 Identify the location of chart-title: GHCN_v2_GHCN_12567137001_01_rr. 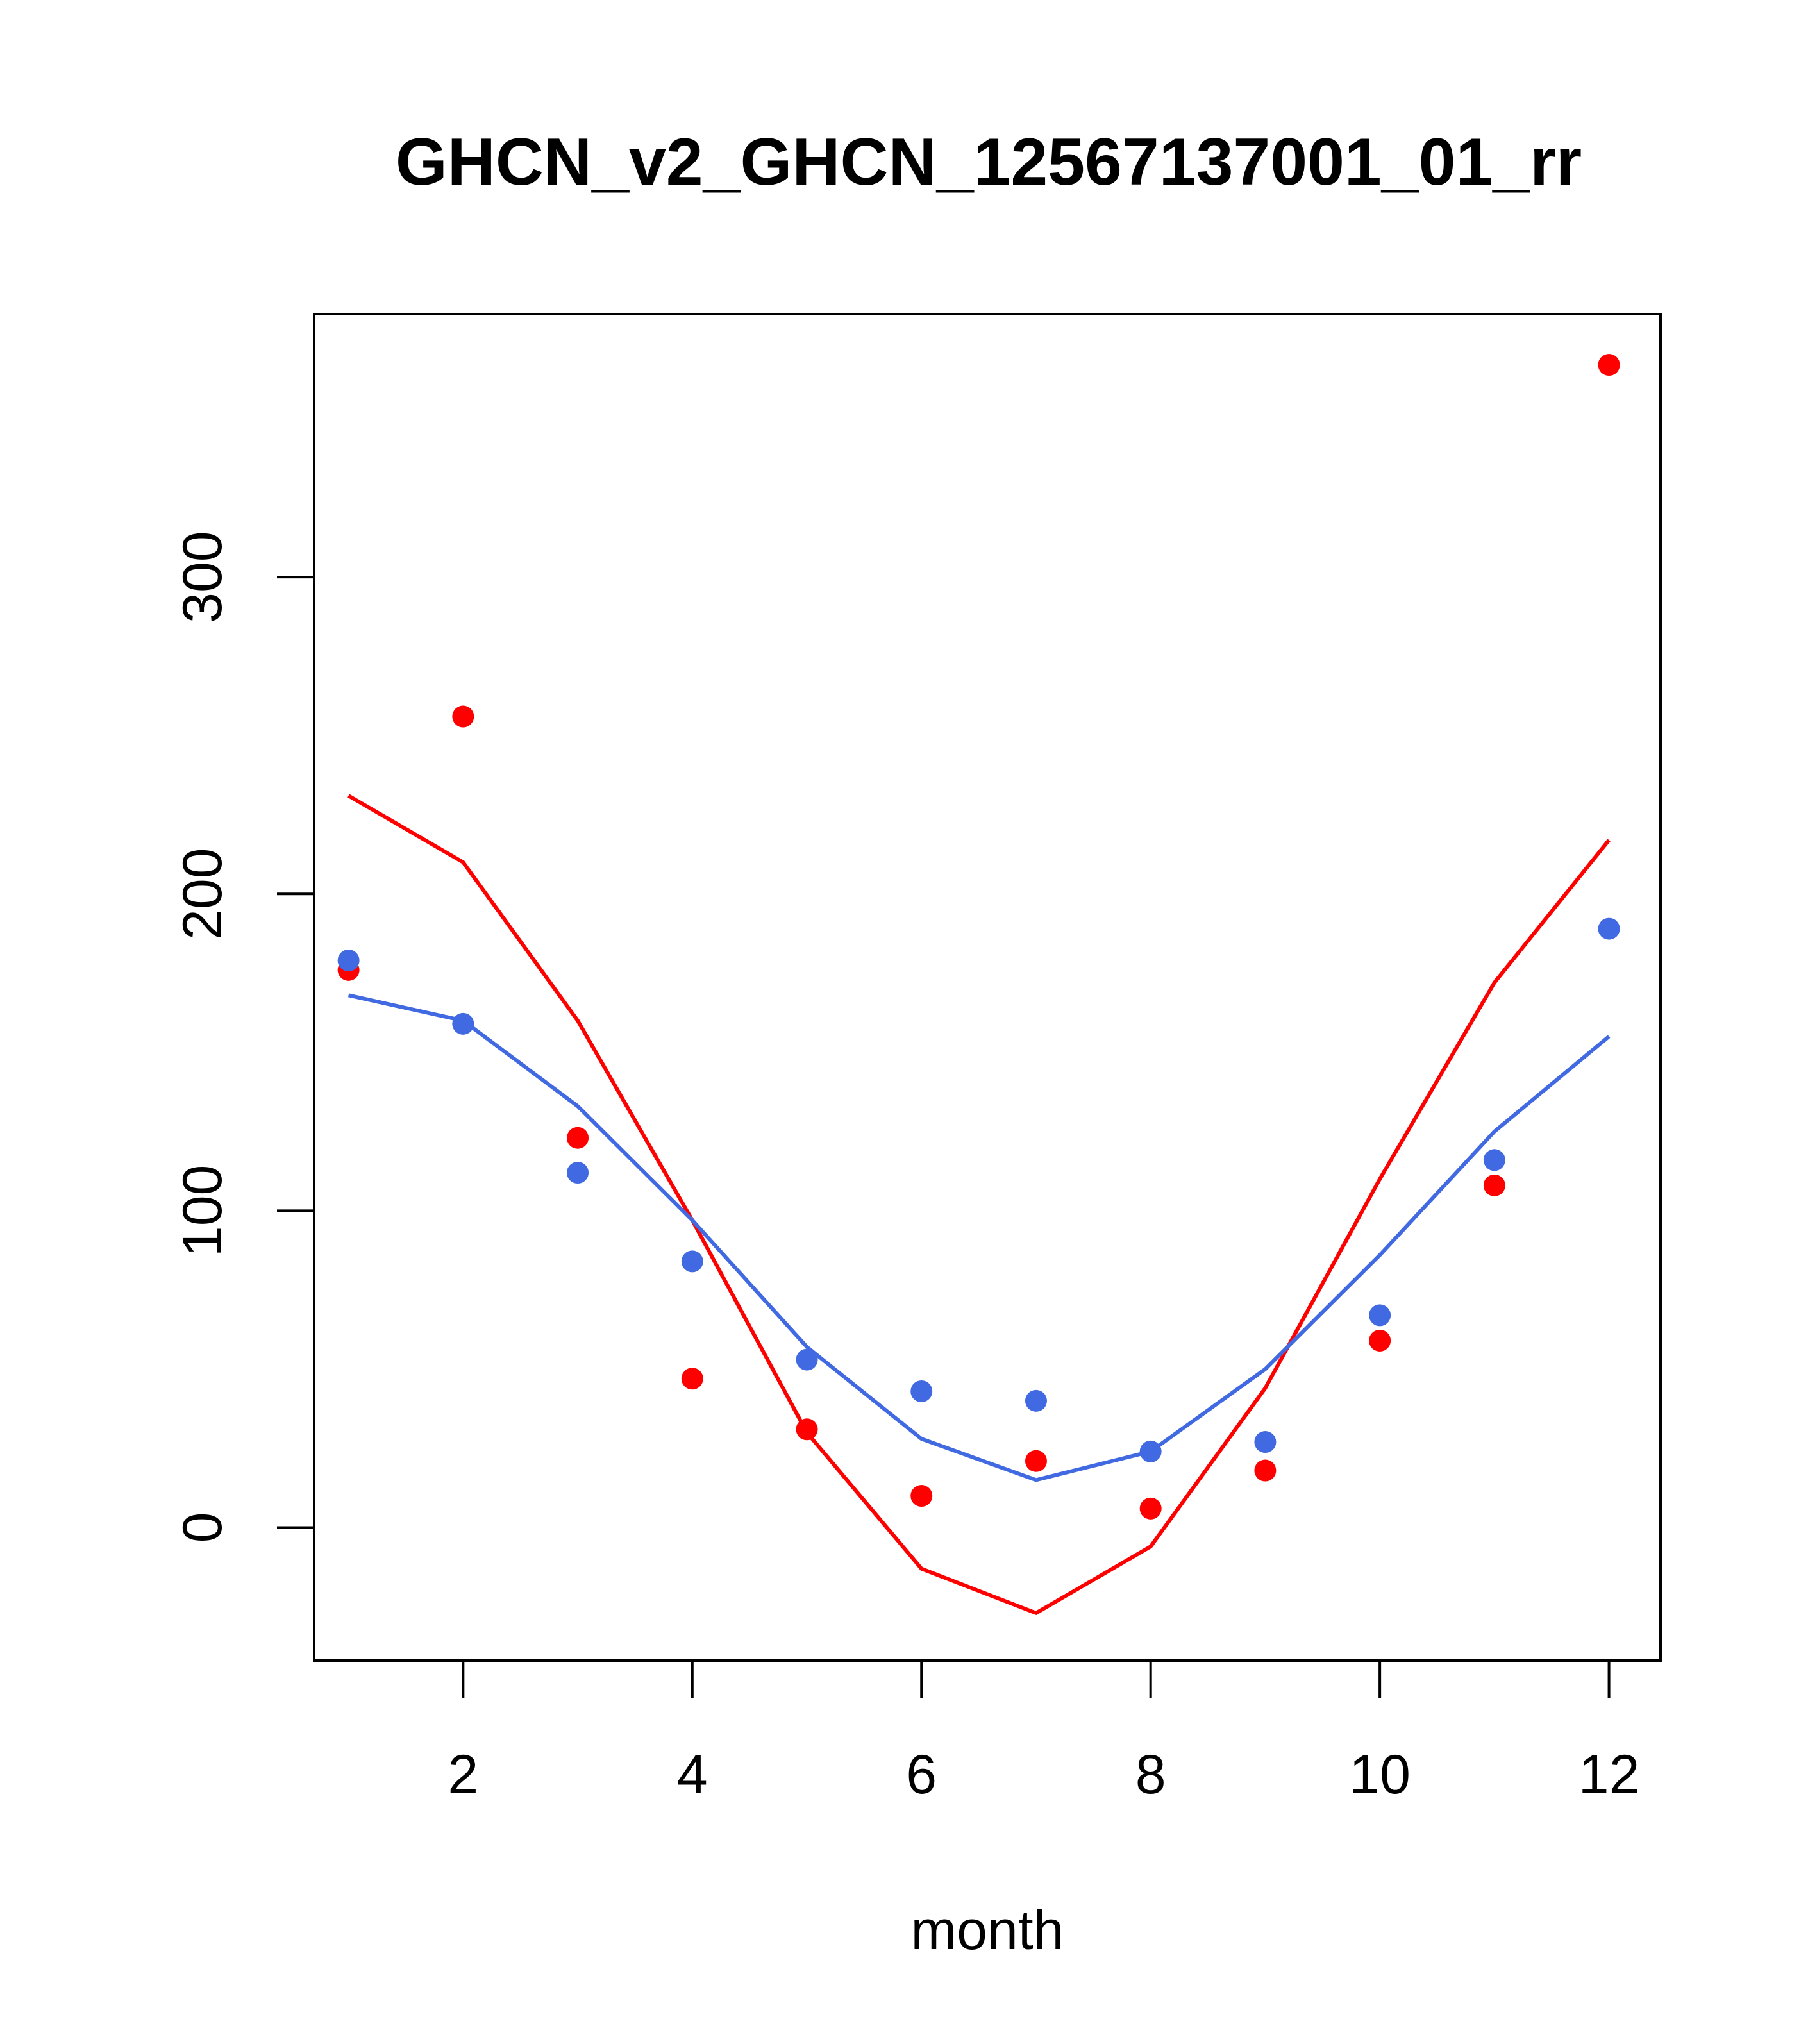
(989, 162).